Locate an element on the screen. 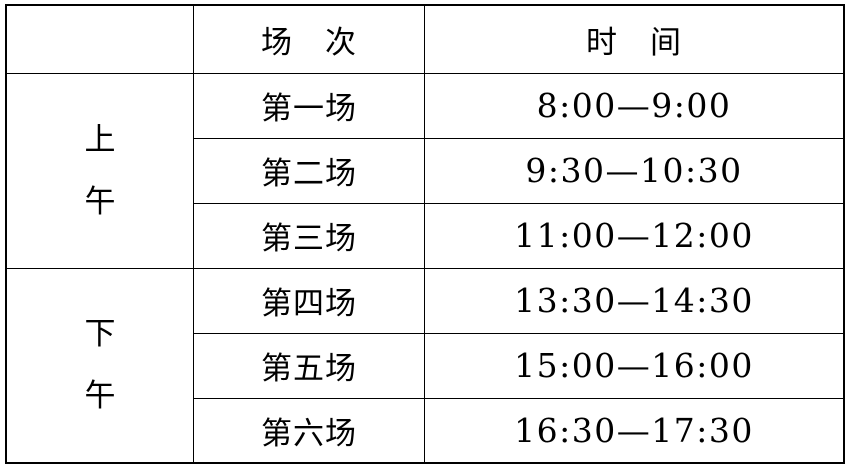  table-row: 第五场 15:00—16:00 is located at coordinates (425, 365).